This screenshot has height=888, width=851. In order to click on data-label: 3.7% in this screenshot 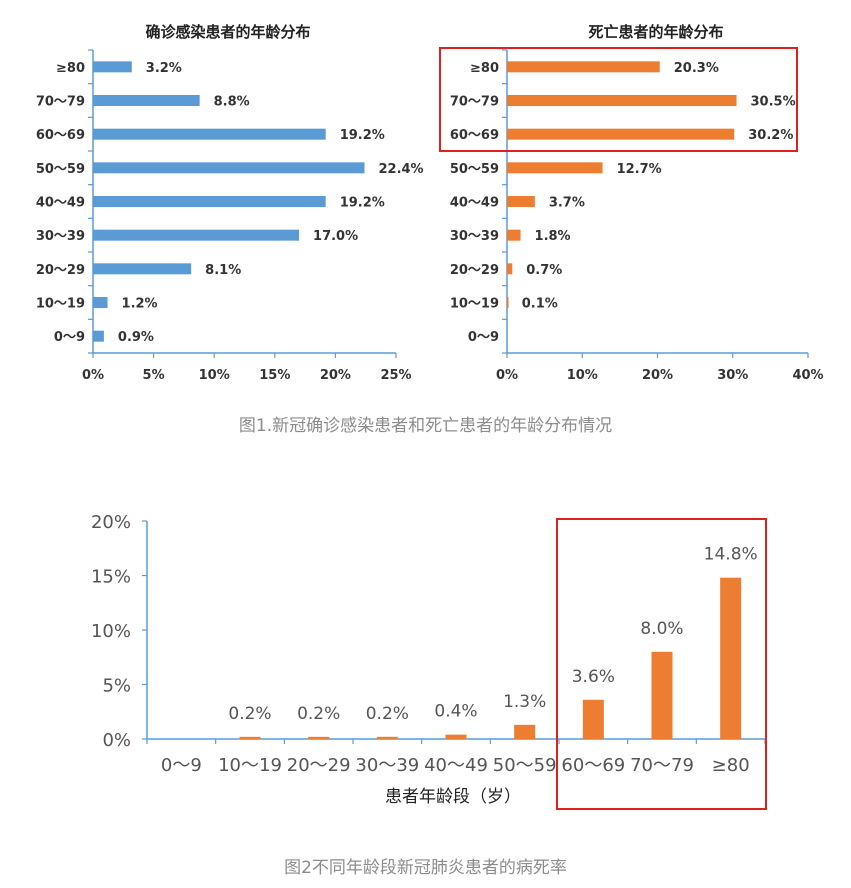, I will do `click(567, 203)`.